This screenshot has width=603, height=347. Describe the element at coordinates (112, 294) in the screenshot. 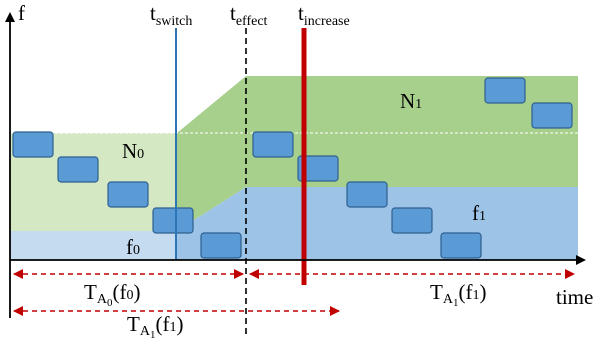

I see `interval-ta0-label: TA0(f0)` at that location.